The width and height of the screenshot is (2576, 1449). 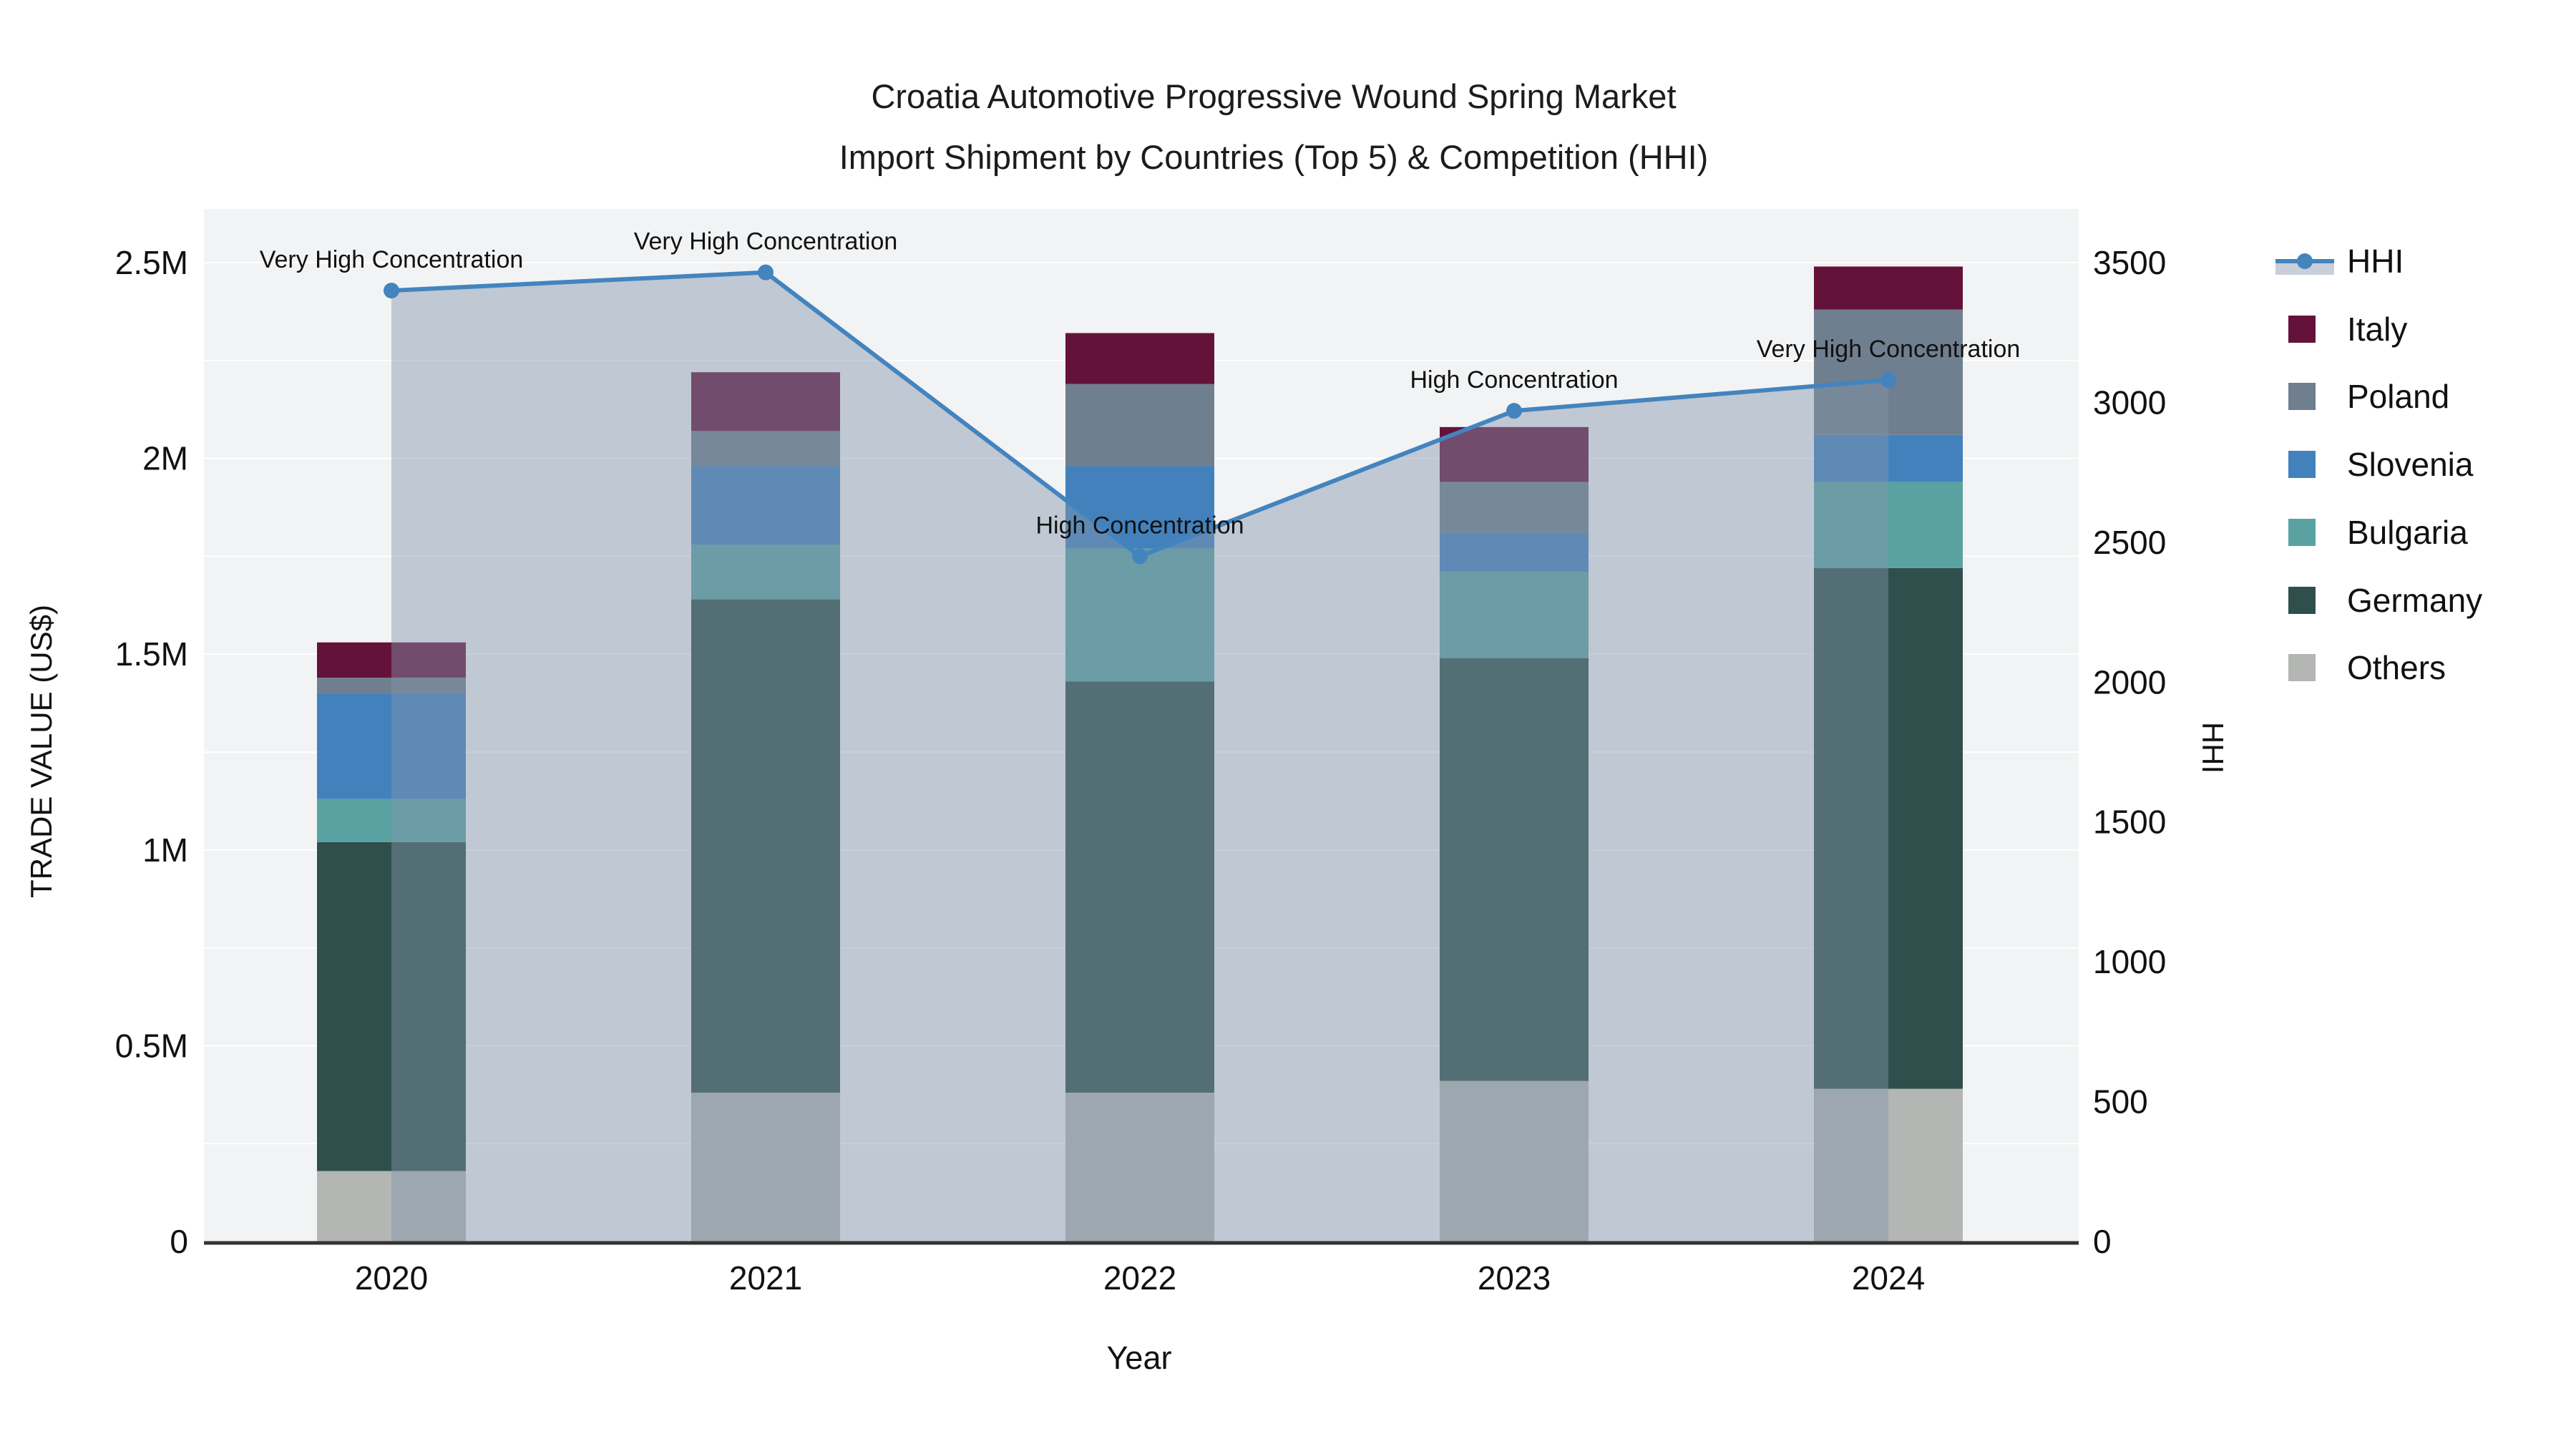 I want to click on legend-label: Bulgaria, so click(x=2407, y=532).